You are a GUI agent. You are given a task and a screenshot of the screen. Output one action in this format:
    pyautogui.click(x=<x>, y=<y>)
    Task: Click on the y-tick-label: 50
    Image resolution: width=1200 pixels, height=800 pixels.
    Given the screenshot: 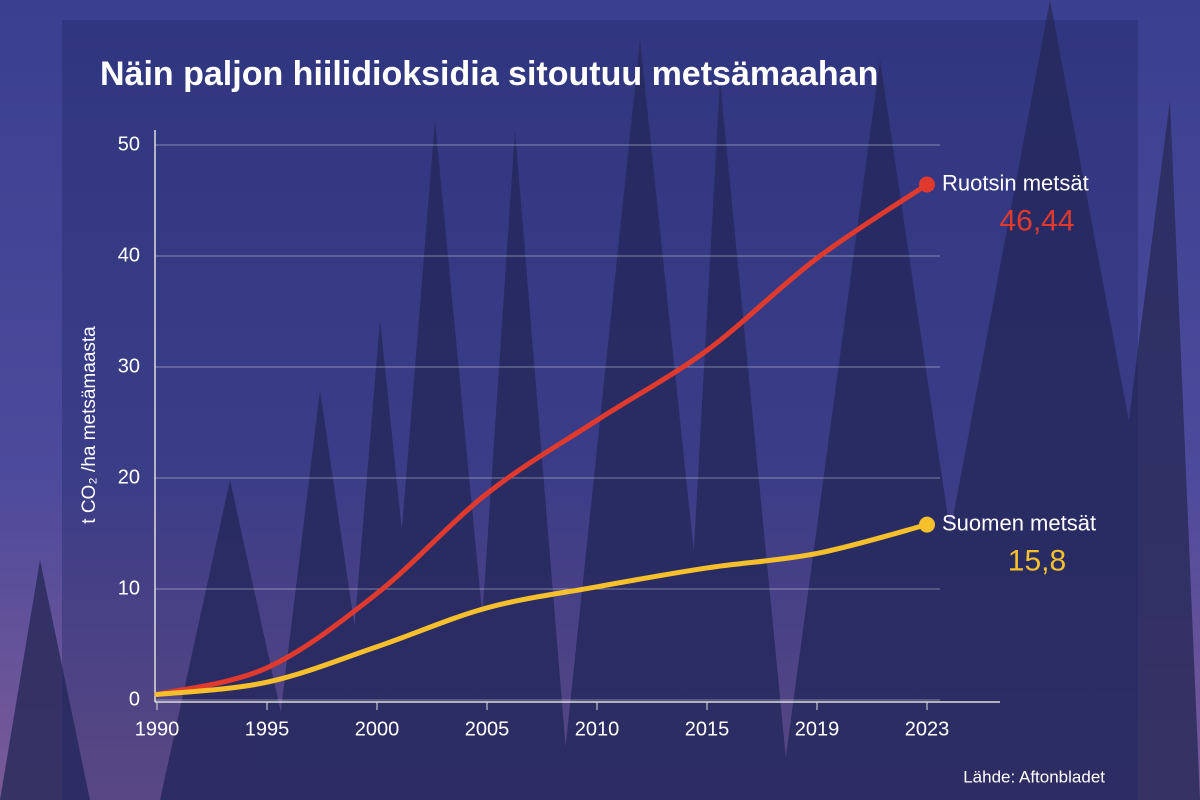 What is the action you would take?
    pyautogui.click(x=129, y=144)
    